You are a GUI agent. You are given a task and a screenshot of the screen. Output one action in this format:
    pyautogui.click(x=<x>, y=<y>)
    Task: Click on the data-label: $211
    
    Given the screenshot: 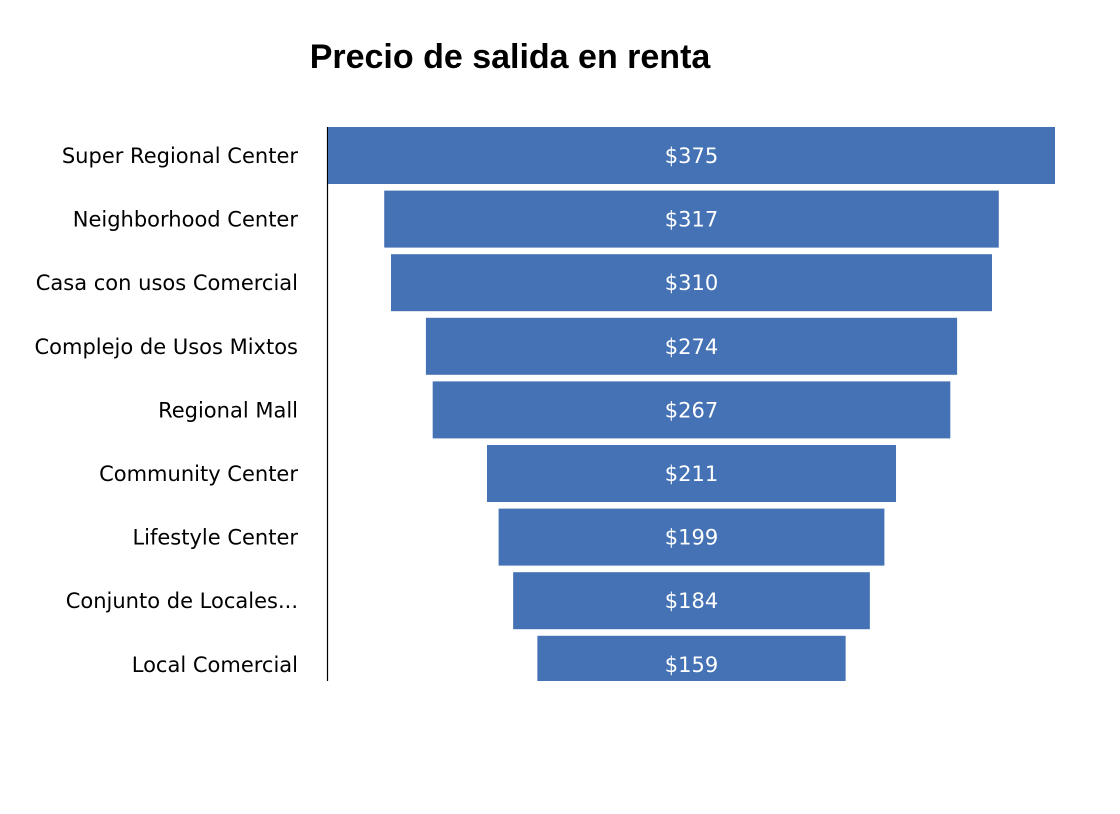 What is the action you would take?
    pyautogui.click(x=691, y=474)
    